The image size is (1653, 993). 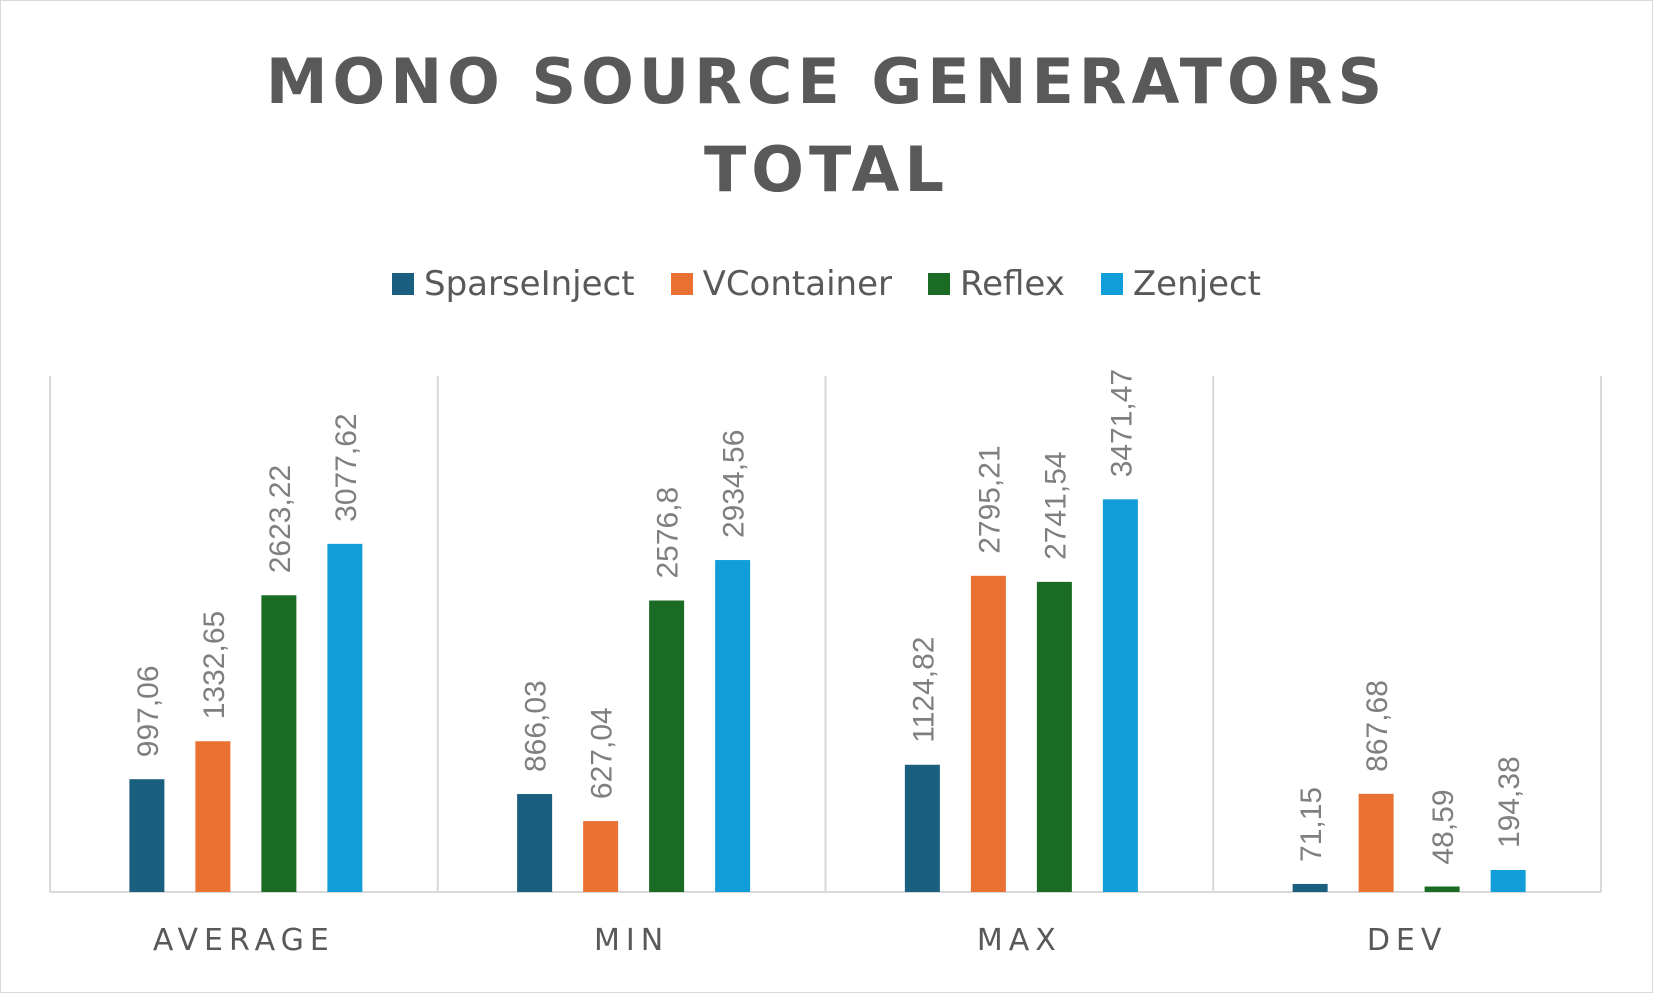 What do you see at coordinates (668, 533) in the screenshot?
I see `data-label-reflex-min: 2576,8` at bounding box center [668, 533].